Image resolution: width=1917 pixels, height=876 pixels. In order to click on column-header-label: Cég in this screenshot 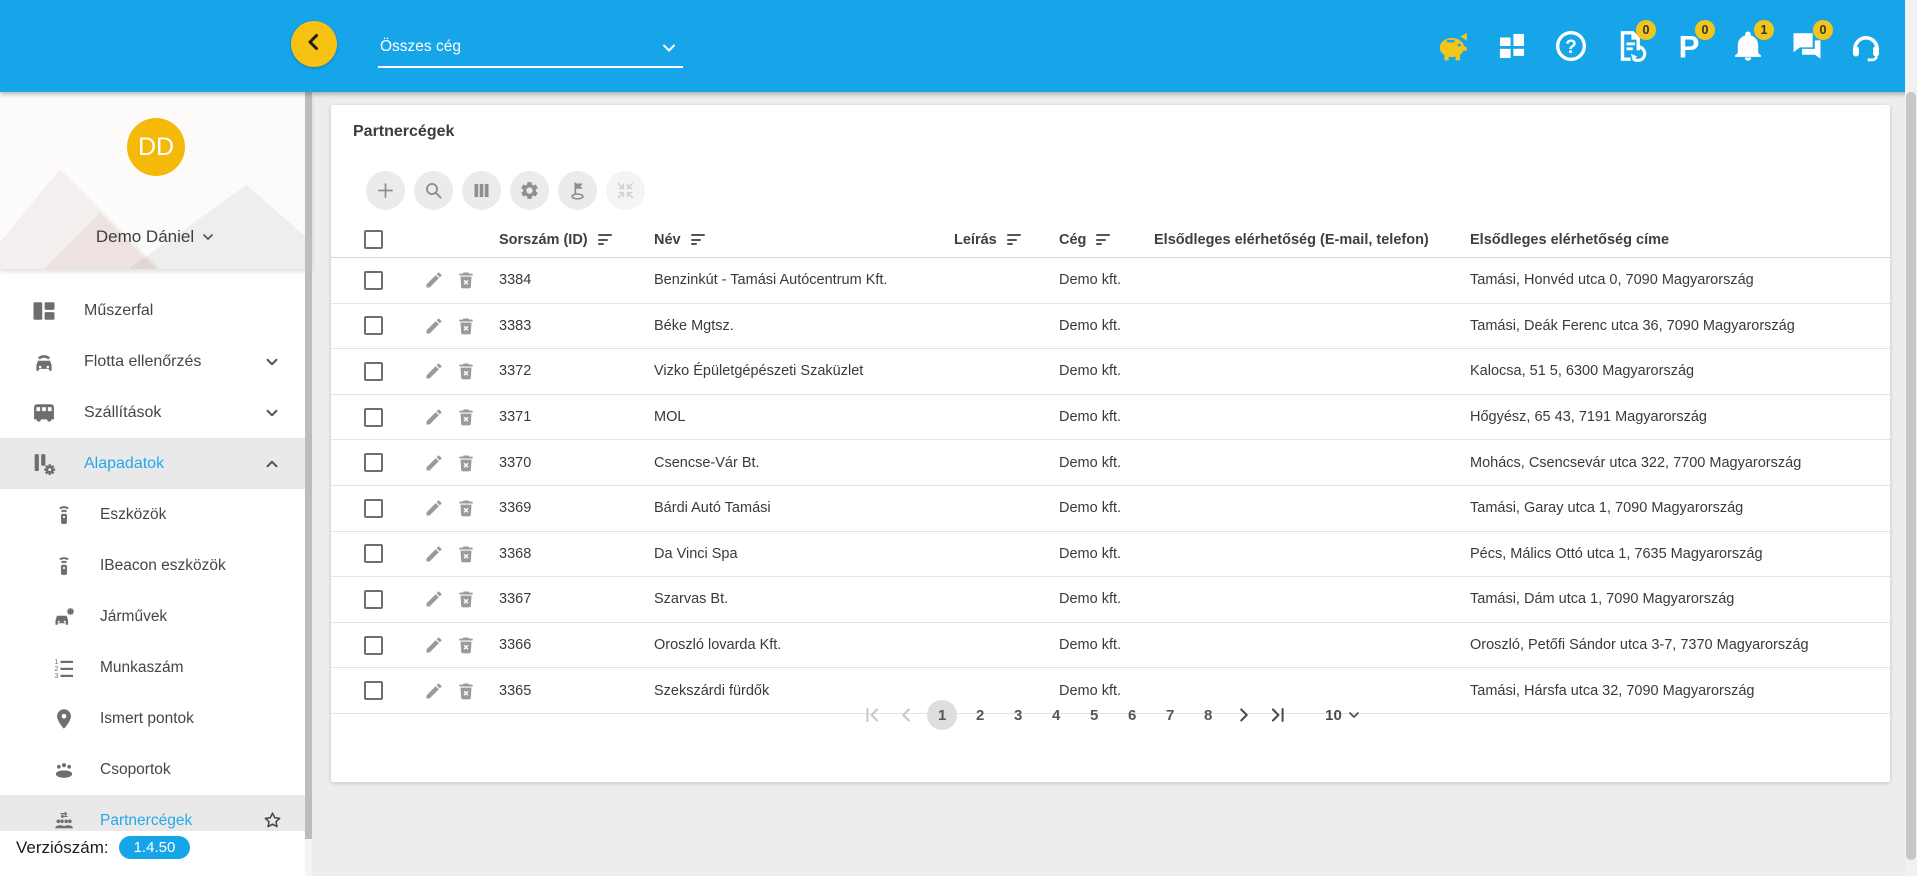, I will do `click(1085, 240)`.